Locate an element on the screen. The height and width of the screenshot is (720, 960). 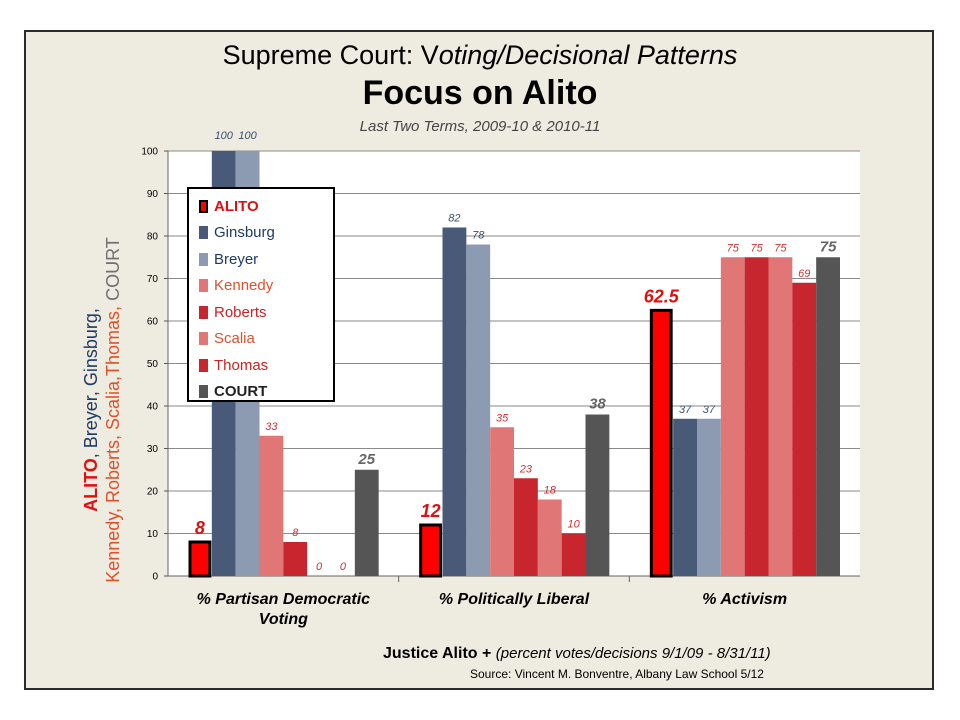
data-label-roberts: 8 is located at coordinates (295, 533).